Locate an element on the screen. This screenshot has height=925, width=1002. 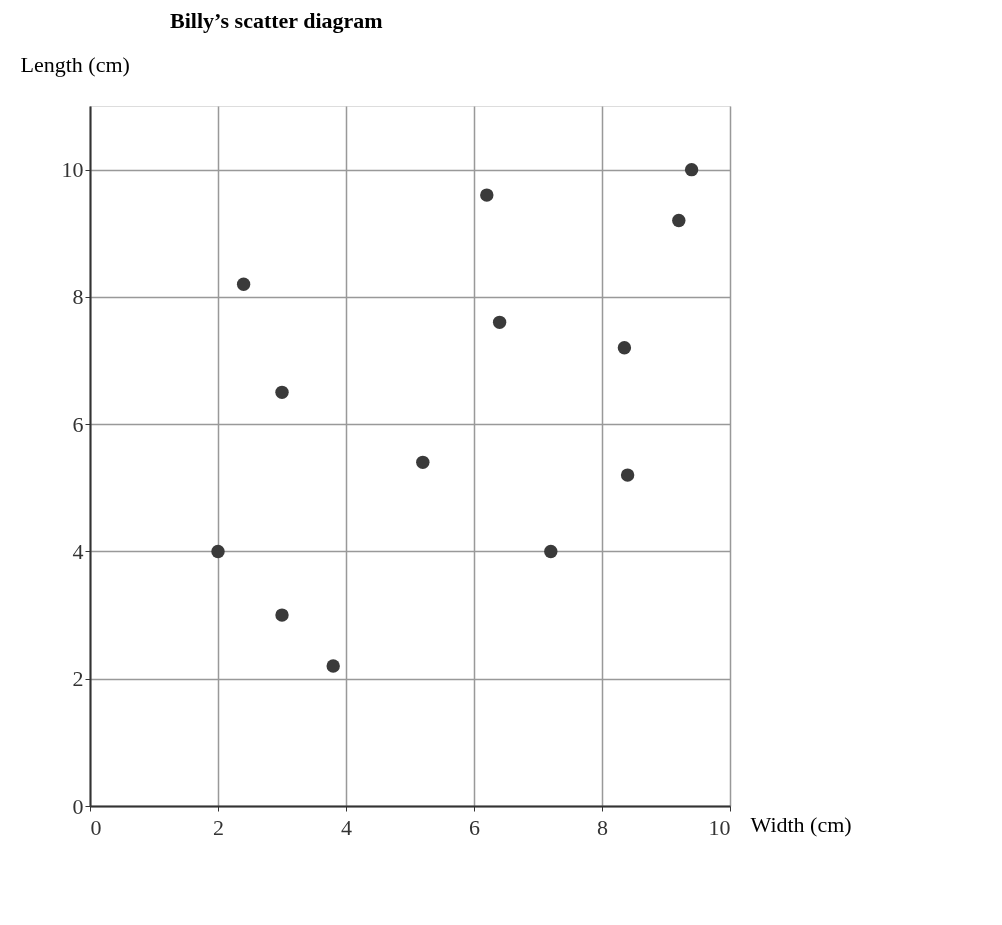
x-tick-label: 0 is located at coordinates (96, 827).